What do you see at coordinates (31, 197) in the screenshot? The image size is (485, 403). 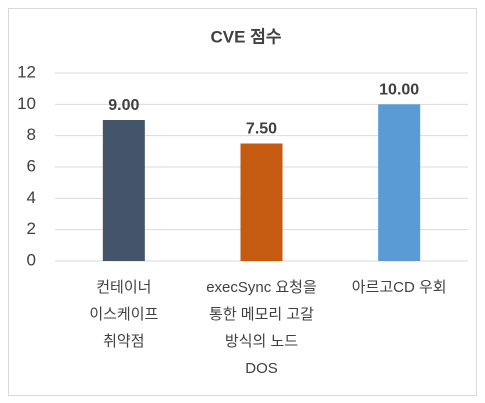 I see `y-tick-label: 4` at bounding box center [31, 197].